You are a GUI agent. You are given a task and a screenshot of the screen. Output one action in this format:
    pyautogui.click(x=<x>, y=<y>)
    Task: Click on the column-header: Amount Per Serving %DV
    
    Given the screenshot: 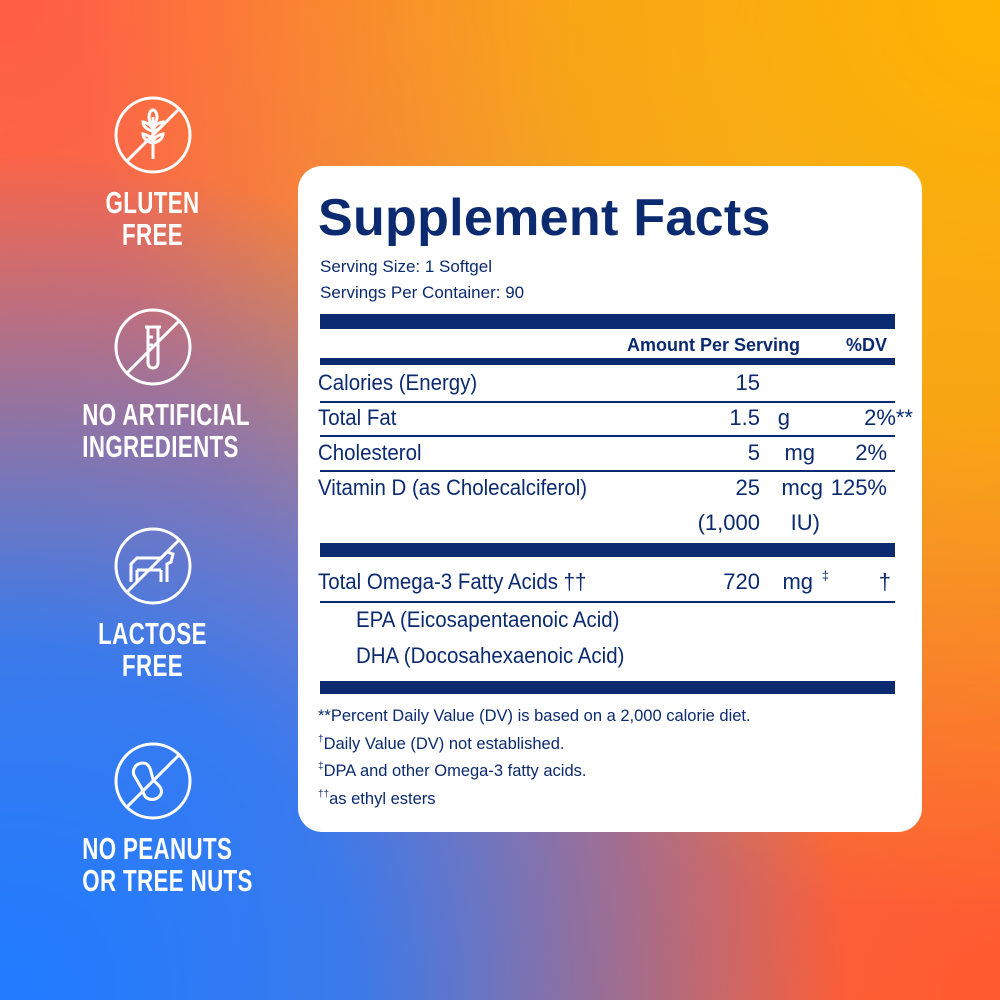 What is the action you would take?
    pyautogui.click(x=606, y=345)
    